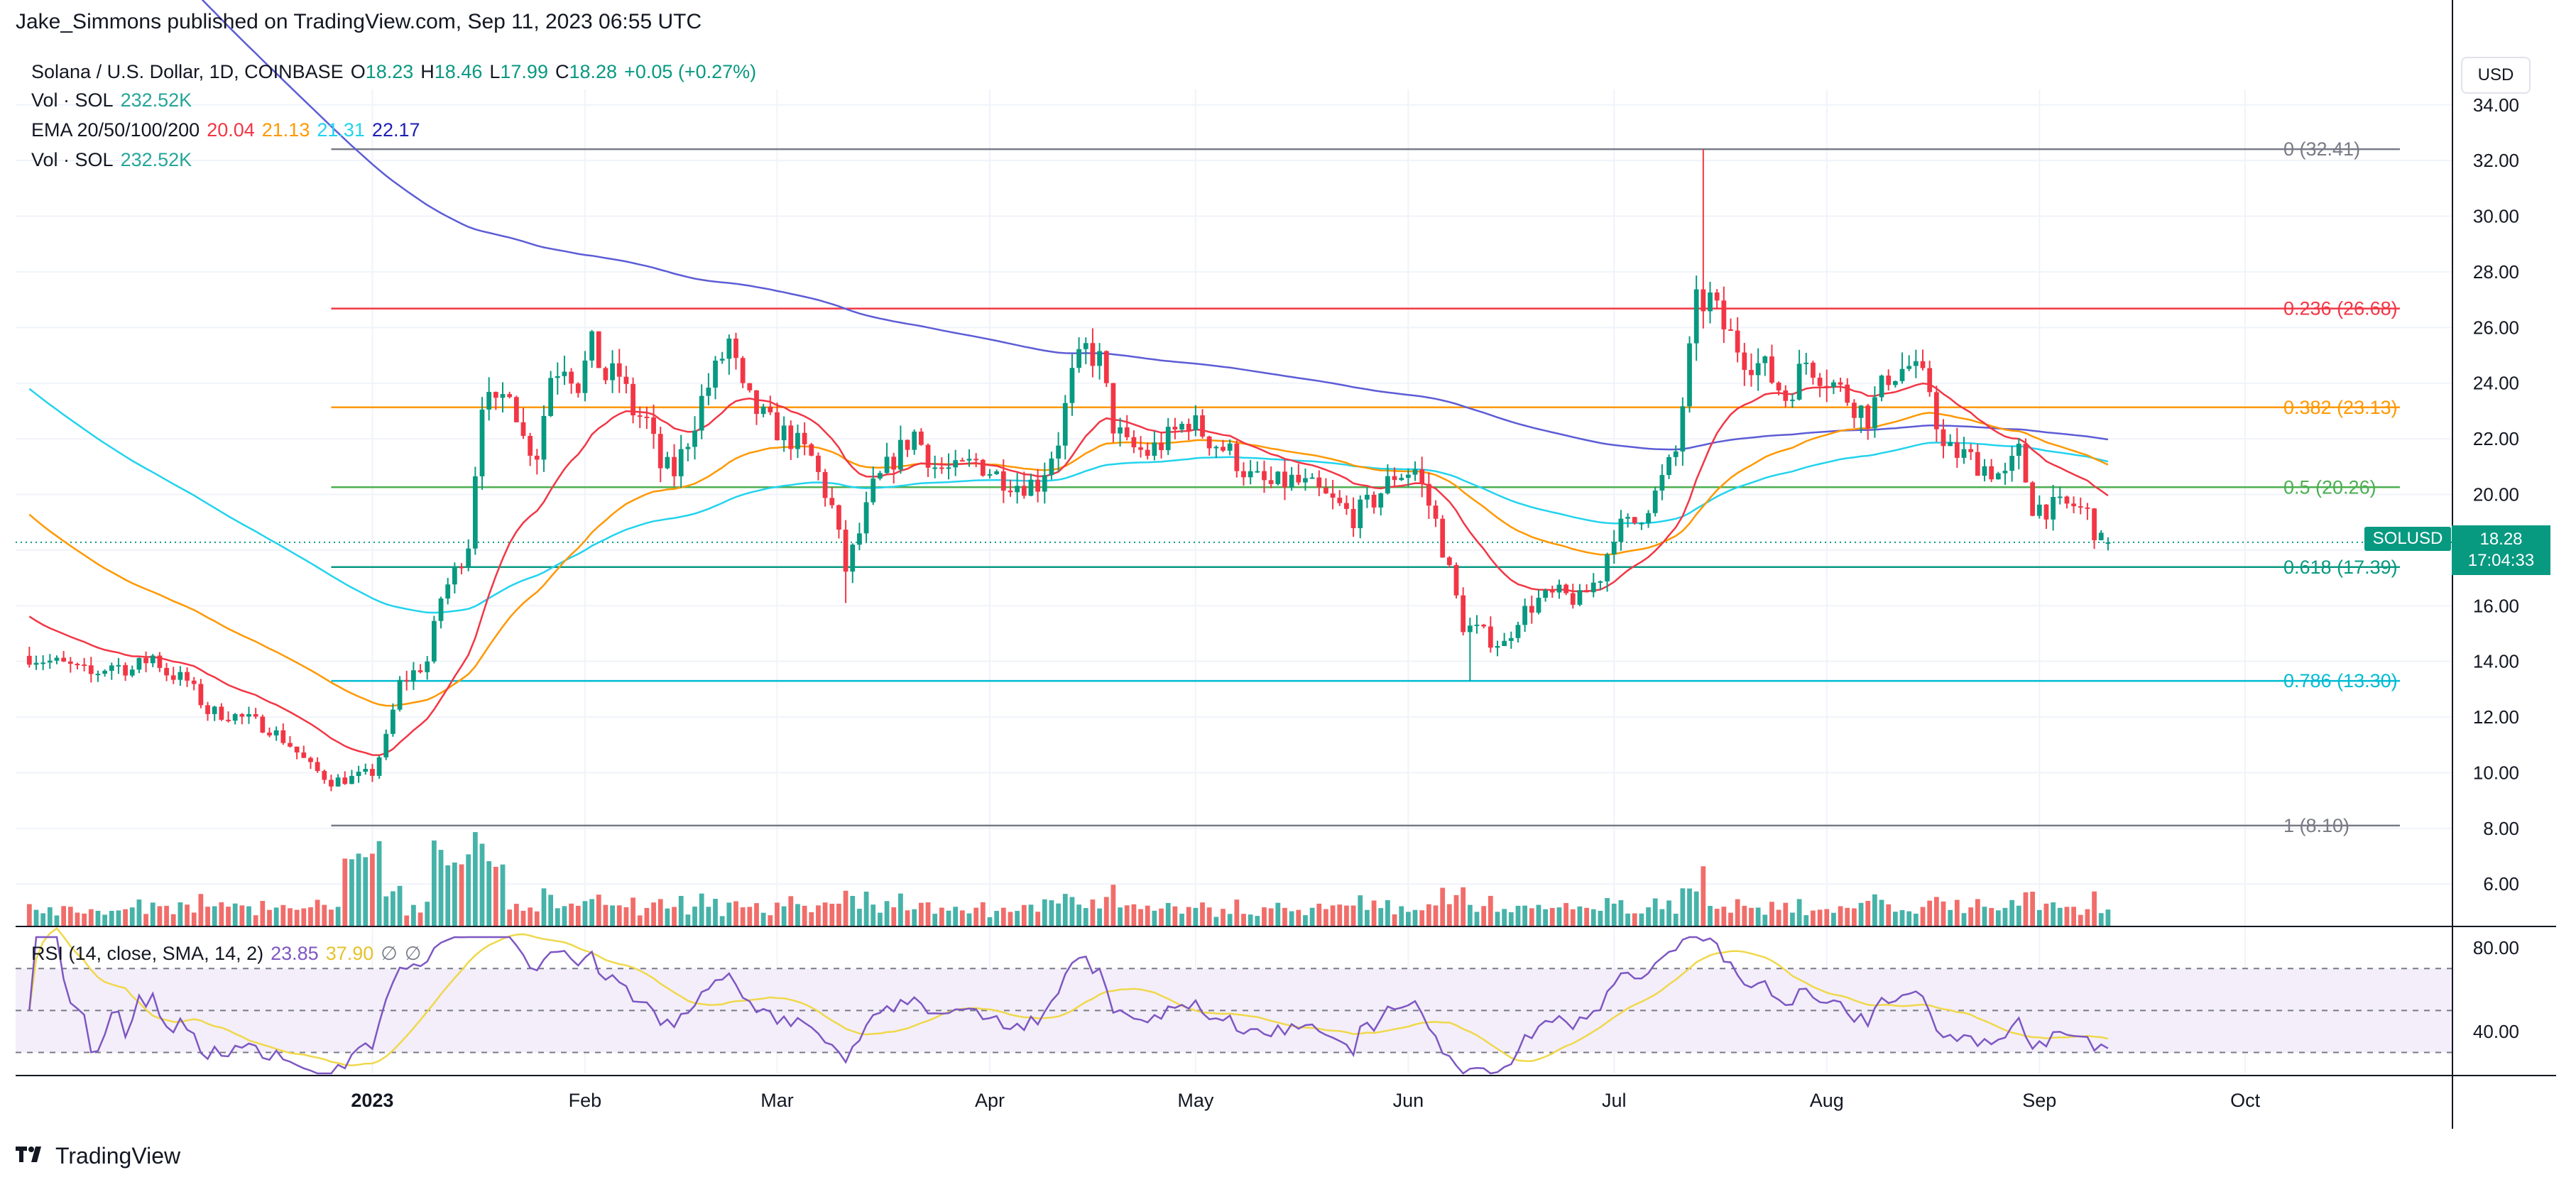 The width and height of the screenshot is (2576, 1187). I want to click on symbol-label: Solana / U.S. Dollar, 1D, COINBASE, so click(187, 71).